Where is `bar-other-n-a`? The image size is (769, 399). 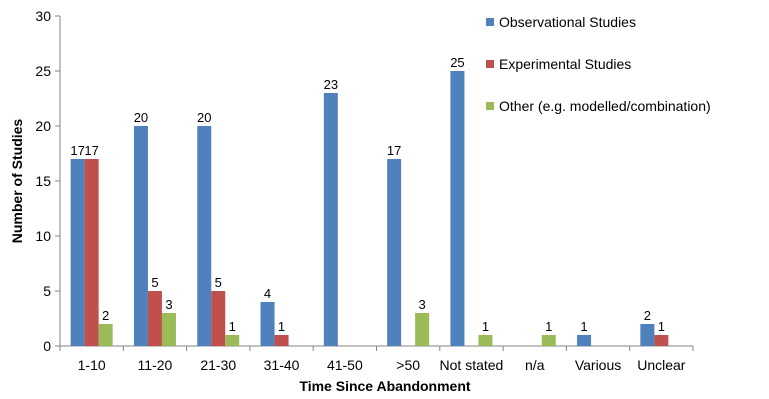
bar-other-n-a is located at coordinates (548, 340).